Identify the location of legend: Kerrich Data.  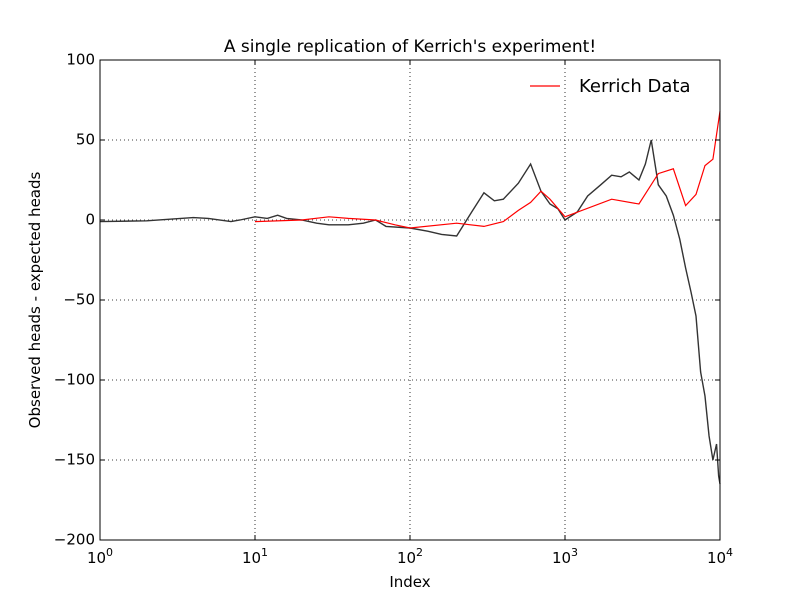
(610, 86).